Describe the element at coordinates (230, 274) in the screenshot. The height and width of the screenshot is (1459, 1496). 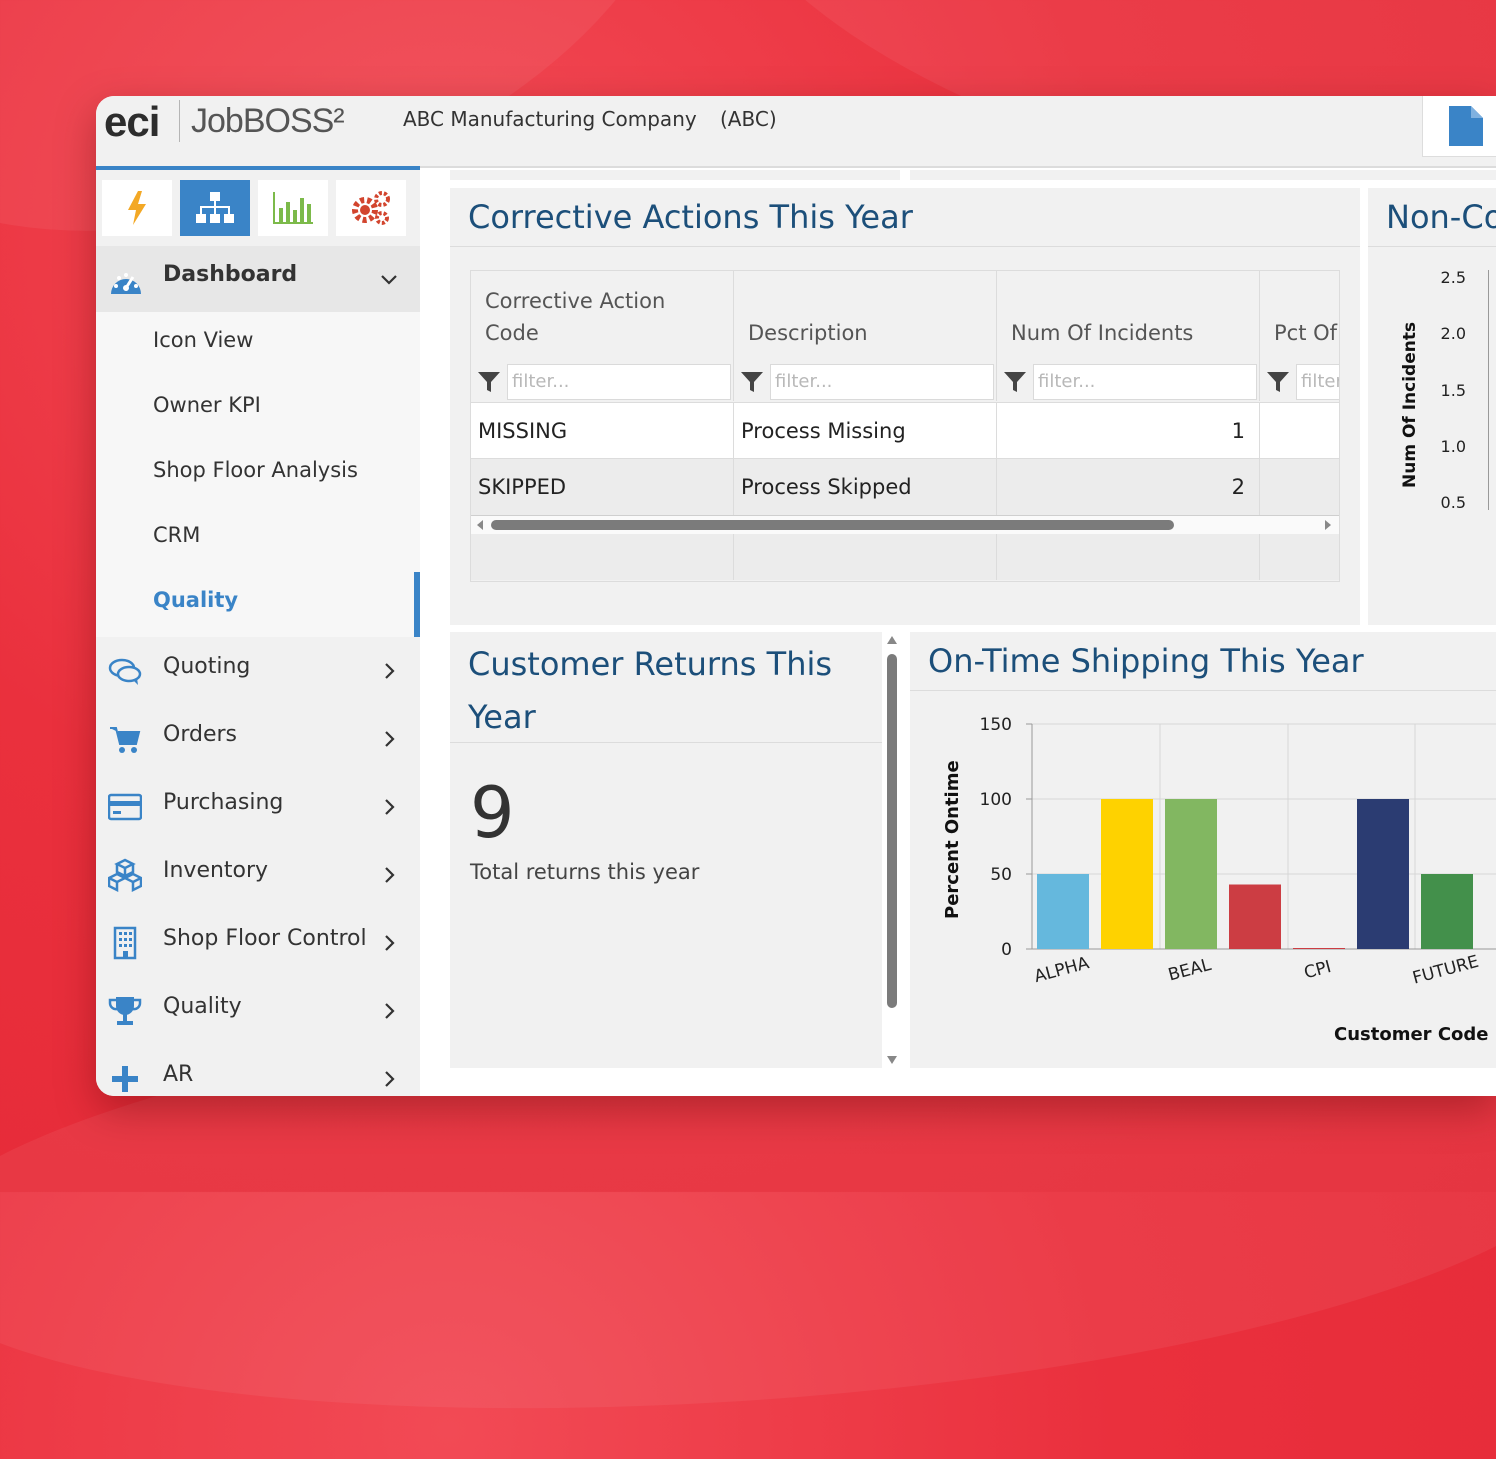
I see `nav-dashboard-label: Dashboard` at that location.